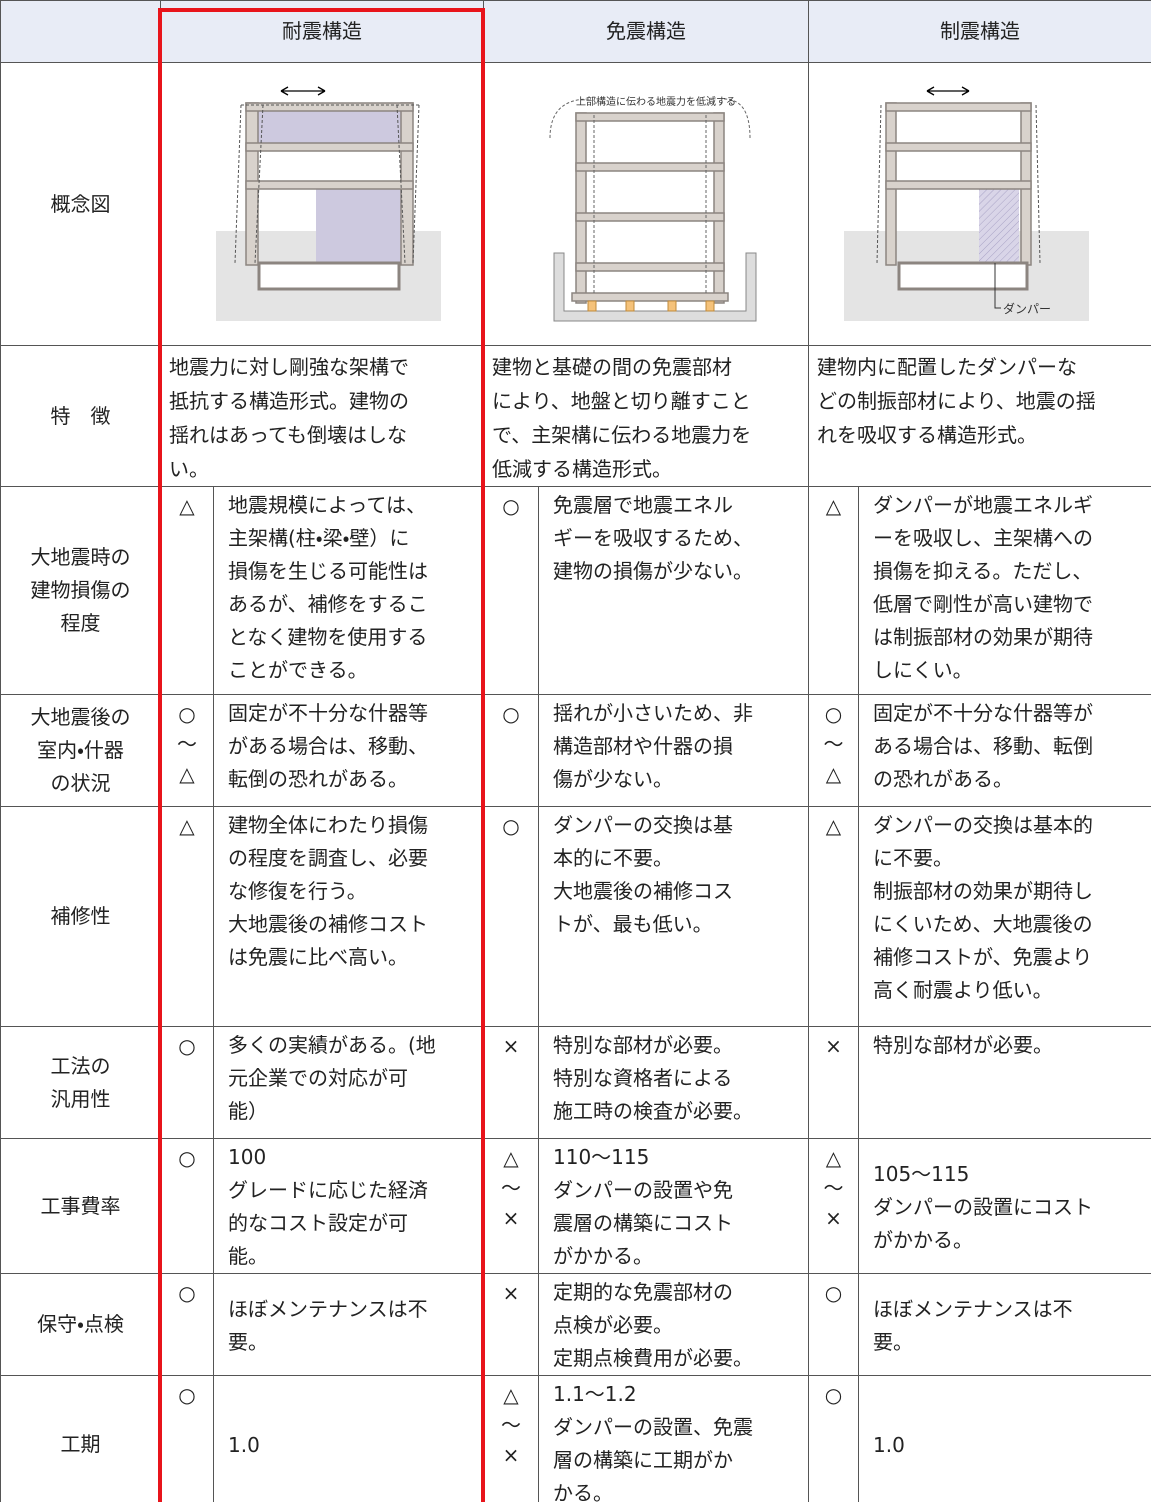  I want to click on description-line: 点検が必要。, so click(613, 1325).